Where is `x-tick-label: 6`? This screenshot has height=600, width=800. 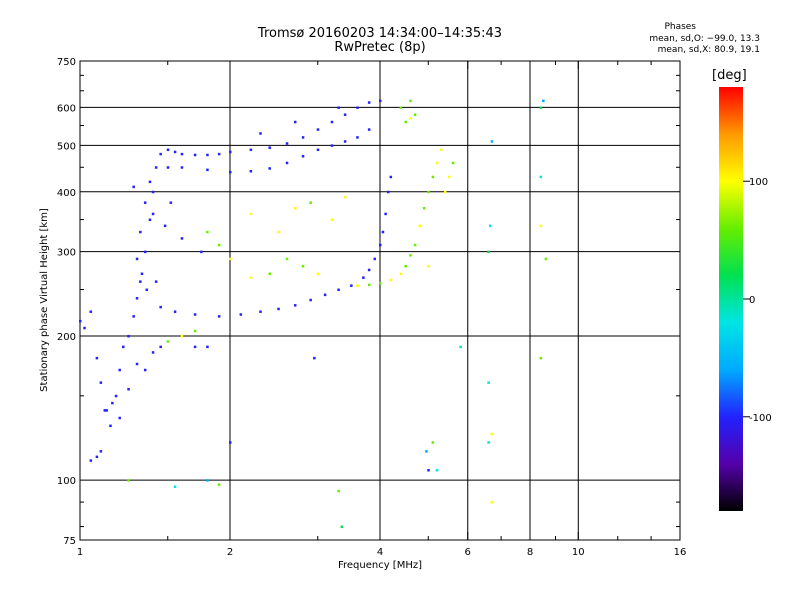
x-tick-label: 6 is located at coordinates (468, 552).